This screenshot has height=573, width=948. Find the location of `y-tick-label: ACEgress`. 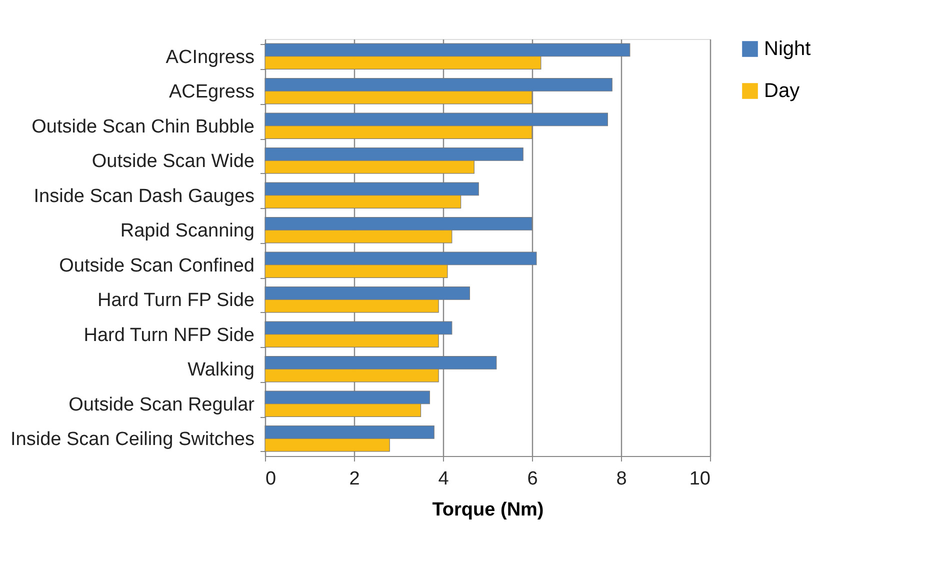

y-tick-label: ACEgress is located at coordinates (211, 92).